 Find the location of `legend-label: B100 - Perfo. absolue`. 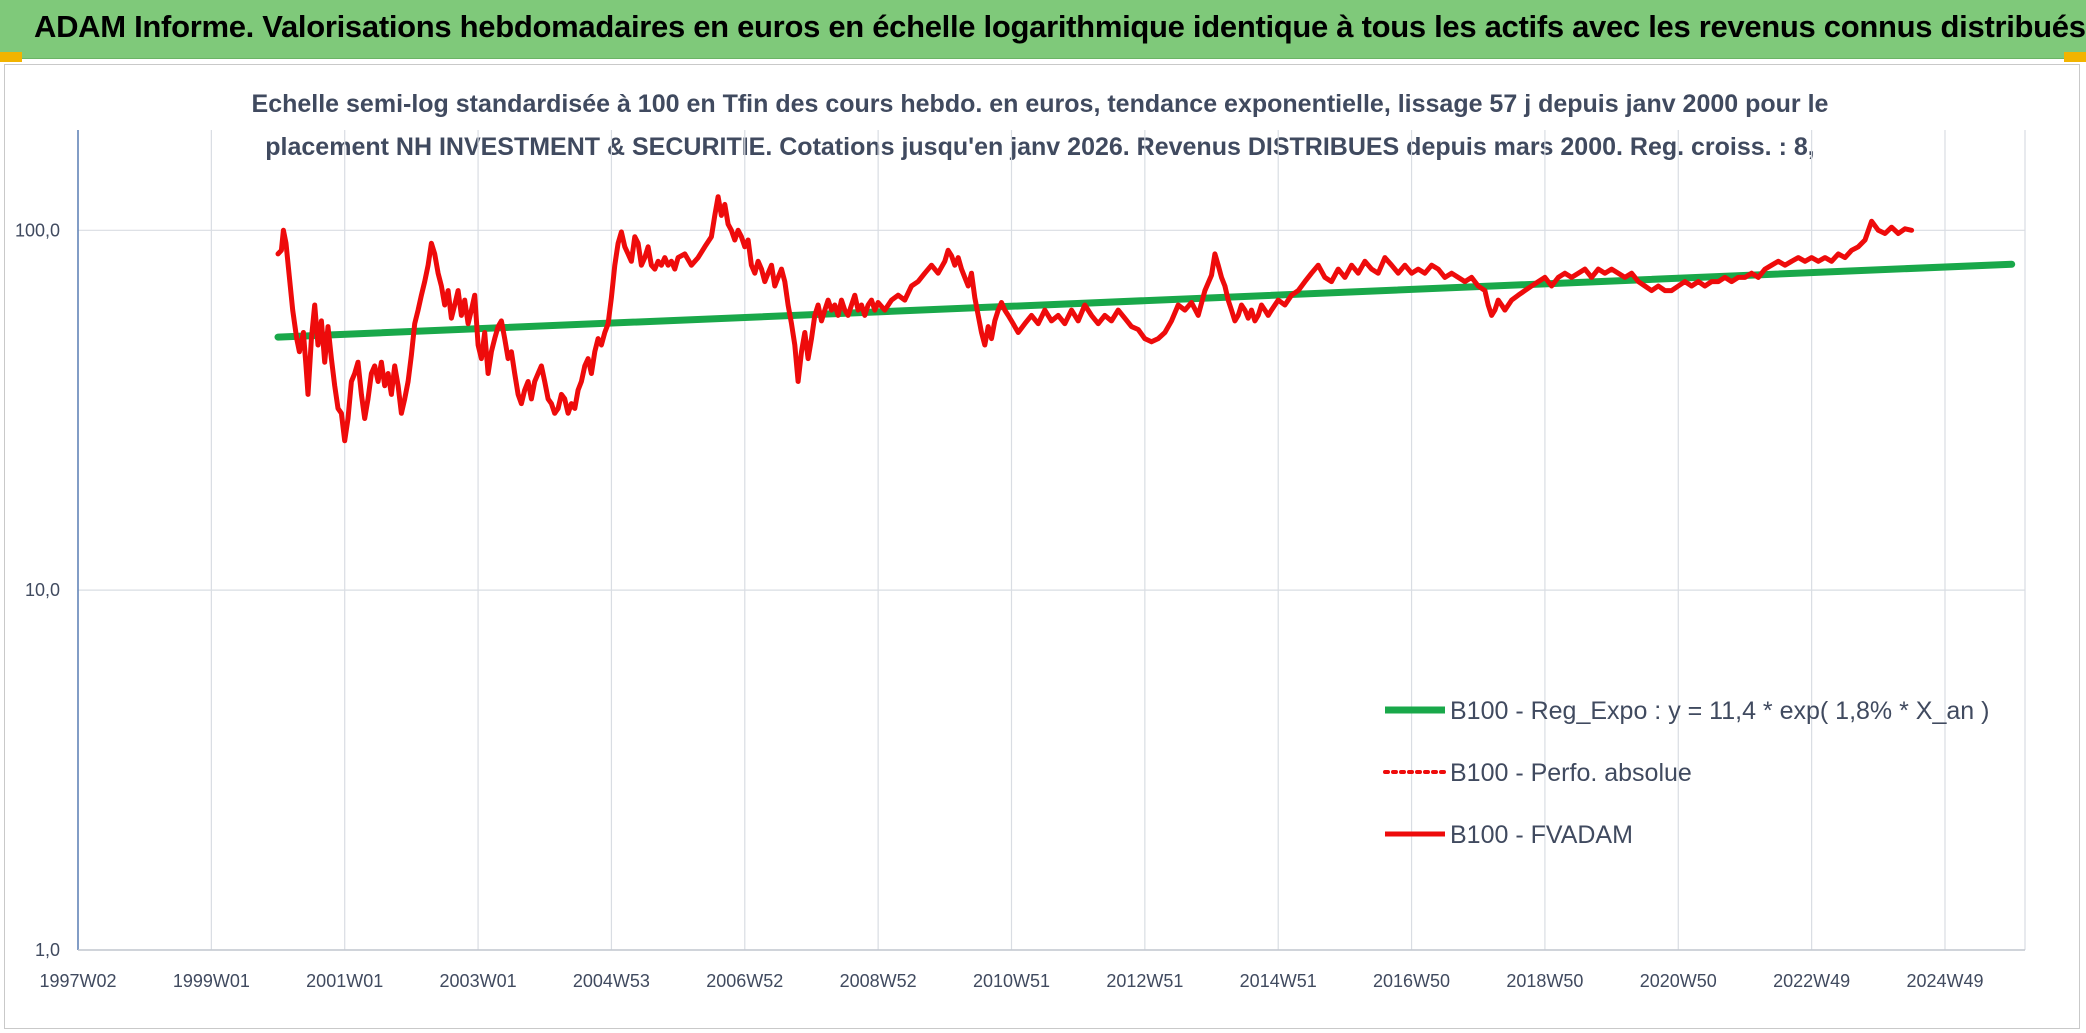

legend-label: B100 - Perfo. absolue is located at coordinates (1571, 773).